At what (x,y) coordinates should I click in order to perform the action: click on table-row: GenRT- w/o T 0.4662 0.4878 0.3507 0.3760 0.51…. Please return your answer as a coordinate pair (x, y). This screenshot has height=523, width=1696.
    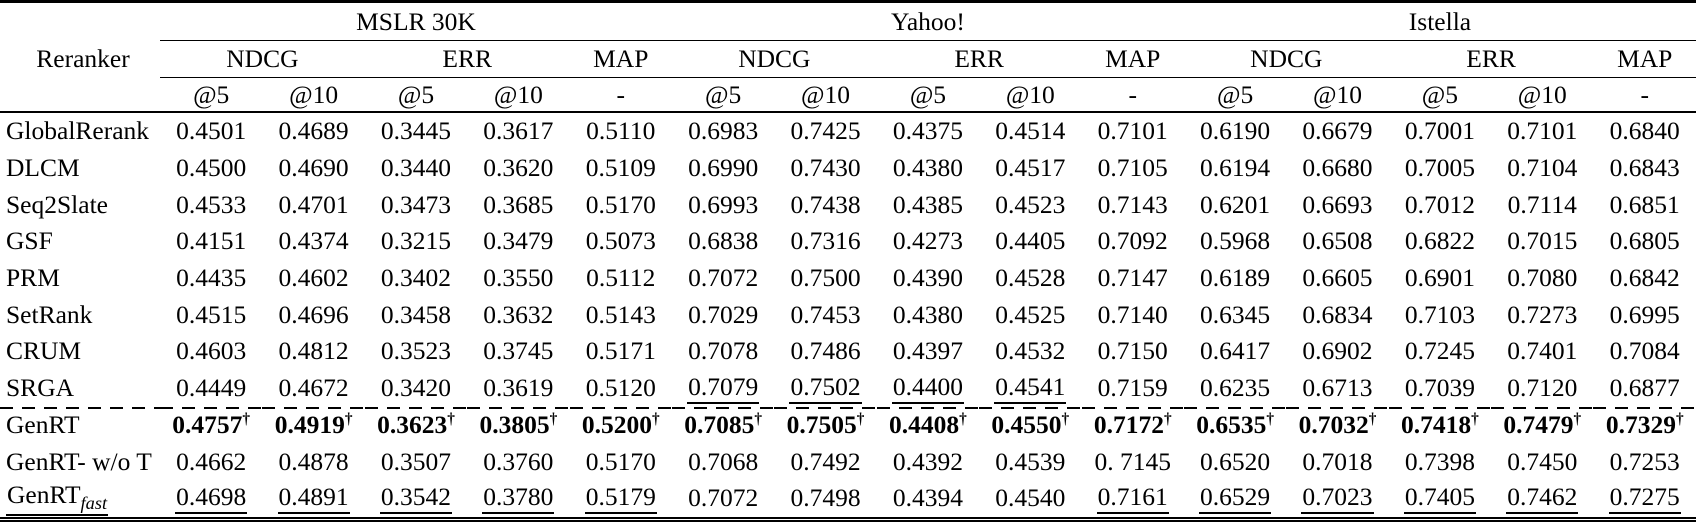
    Looking at the image, I should click on (848, 461).